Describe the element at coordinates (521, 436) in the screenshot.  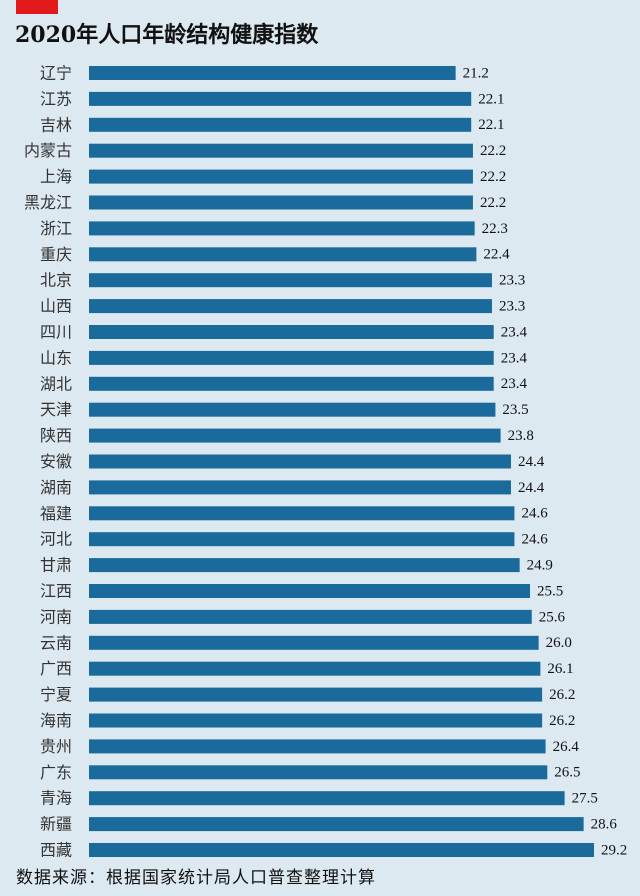
I see `value-label: 23.8` at that location.